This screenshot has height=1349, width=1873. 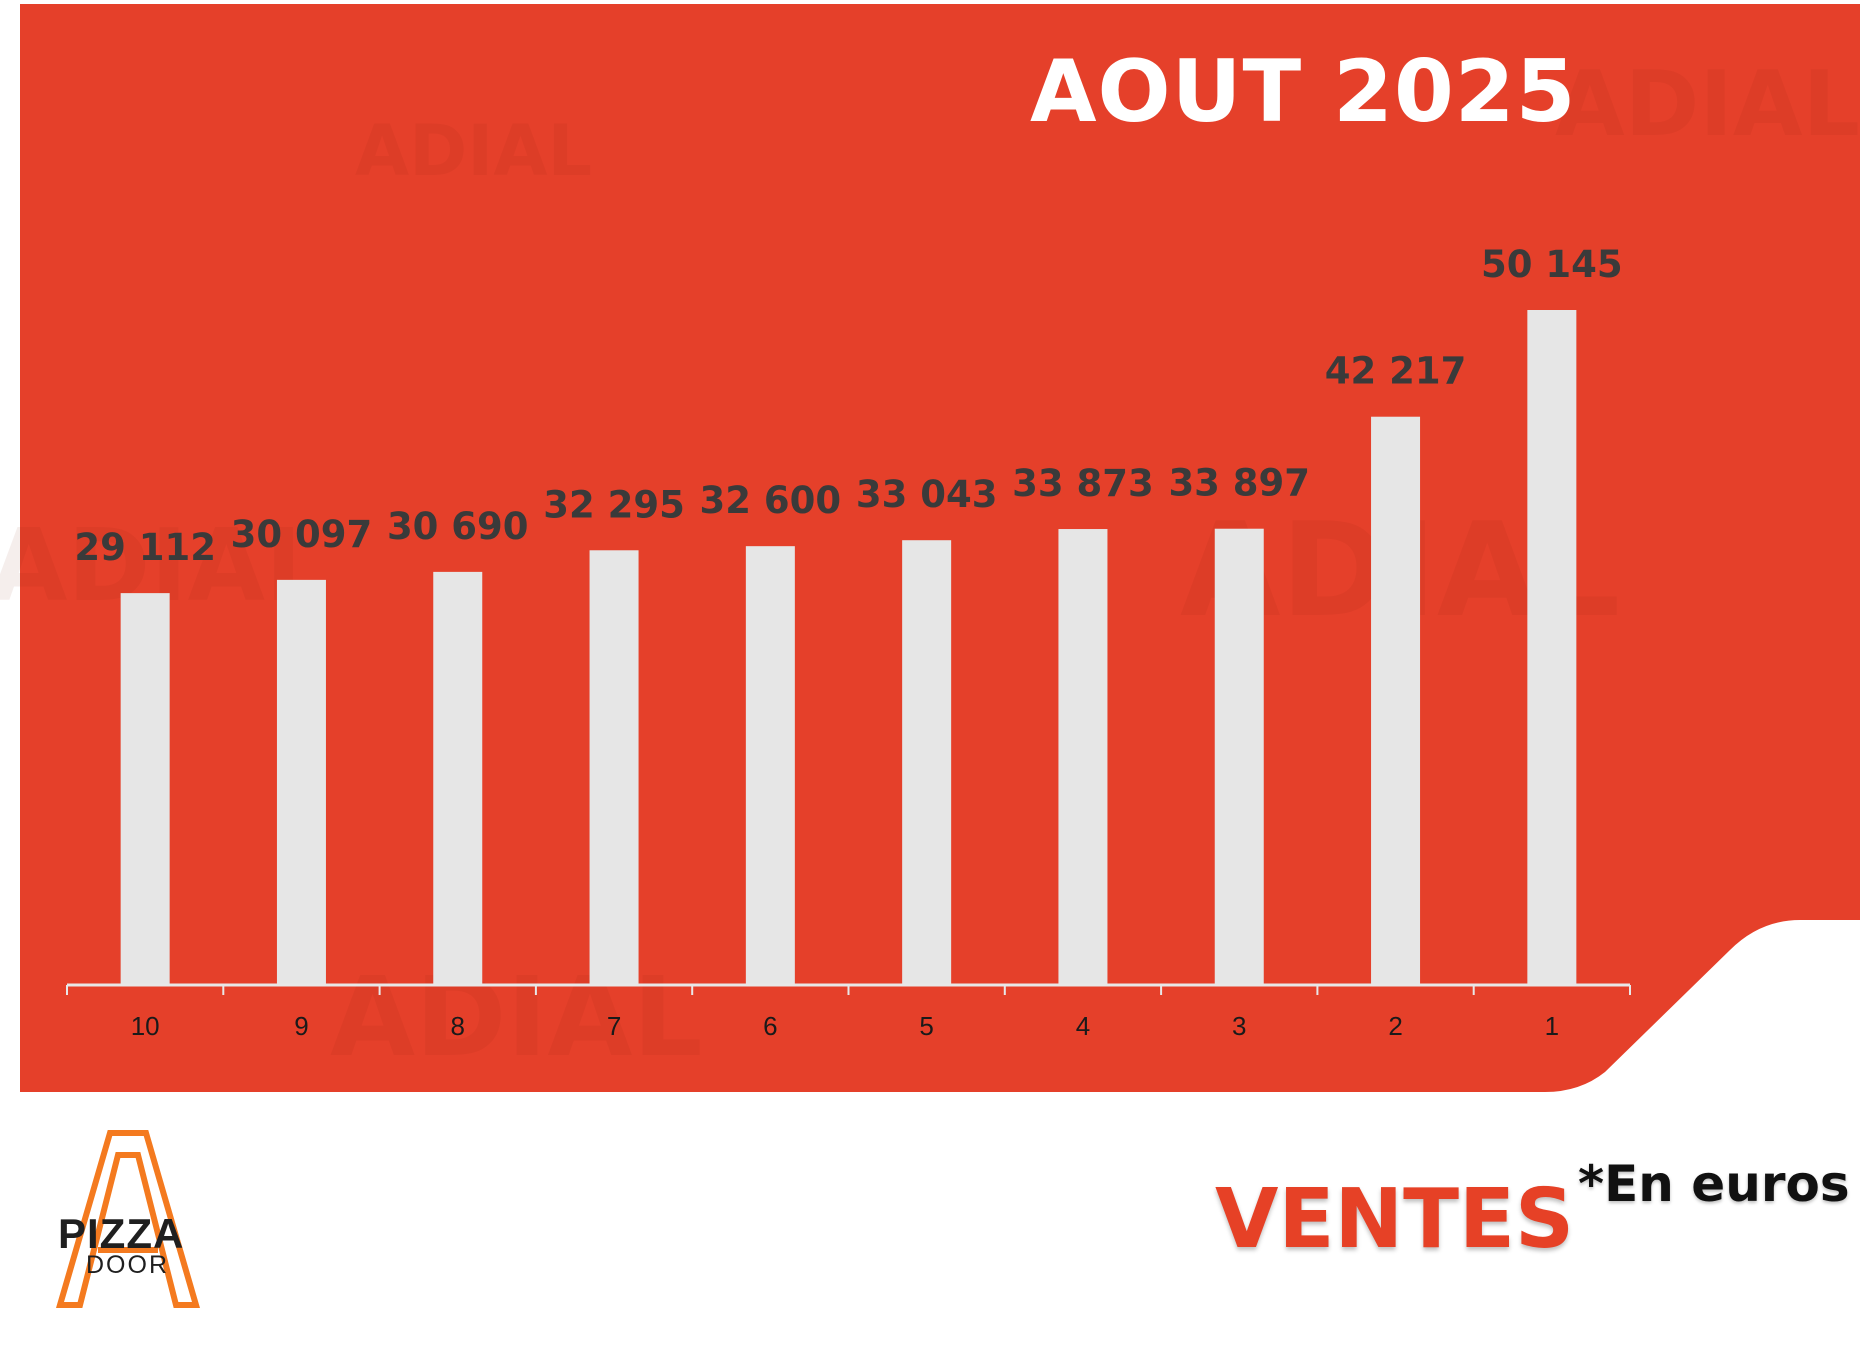 I want to click on logo-text-pizza: PIZZA, so click(x=121, y=1233).